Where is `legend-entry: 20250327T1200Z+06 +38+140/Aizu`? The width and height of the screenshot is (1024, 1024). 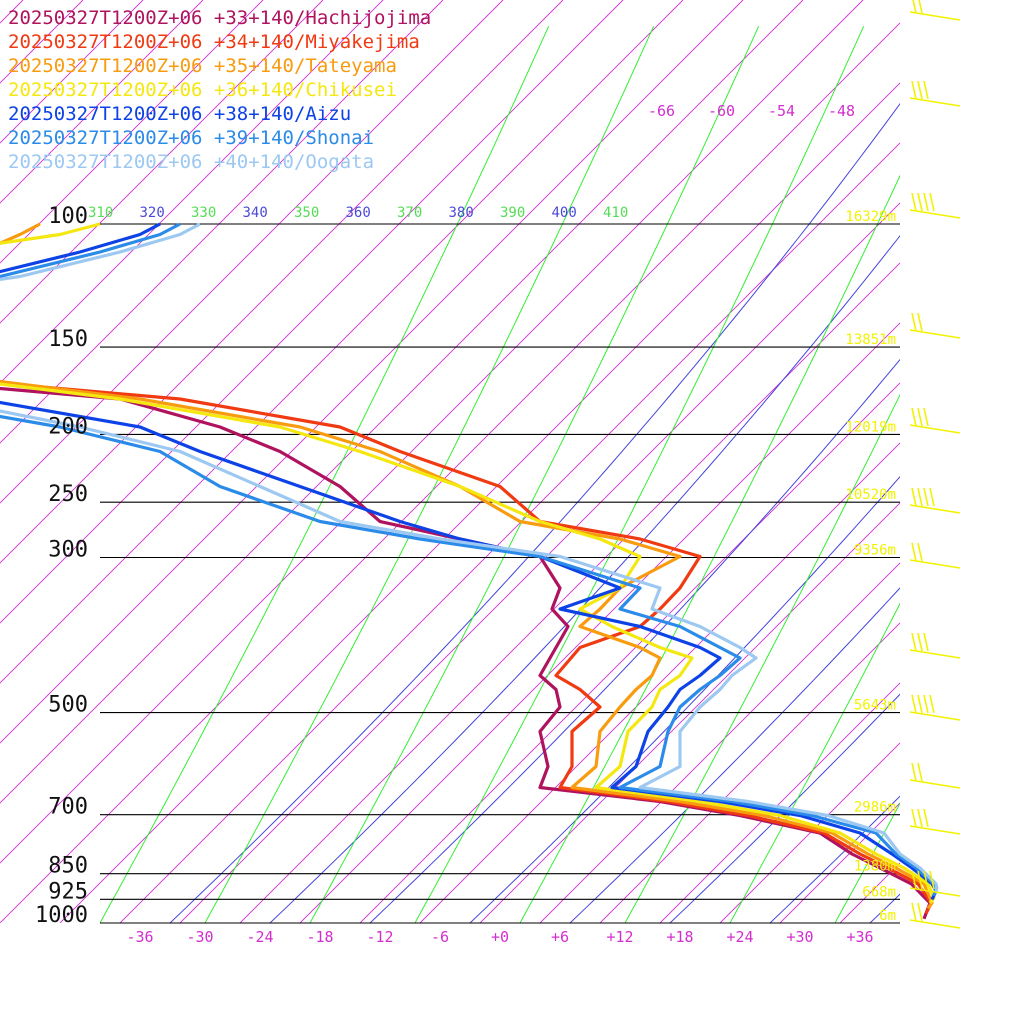
legend-entry: 20250327T1200Z+06 +38+140/Aizu is located at coordinates (179, 114).